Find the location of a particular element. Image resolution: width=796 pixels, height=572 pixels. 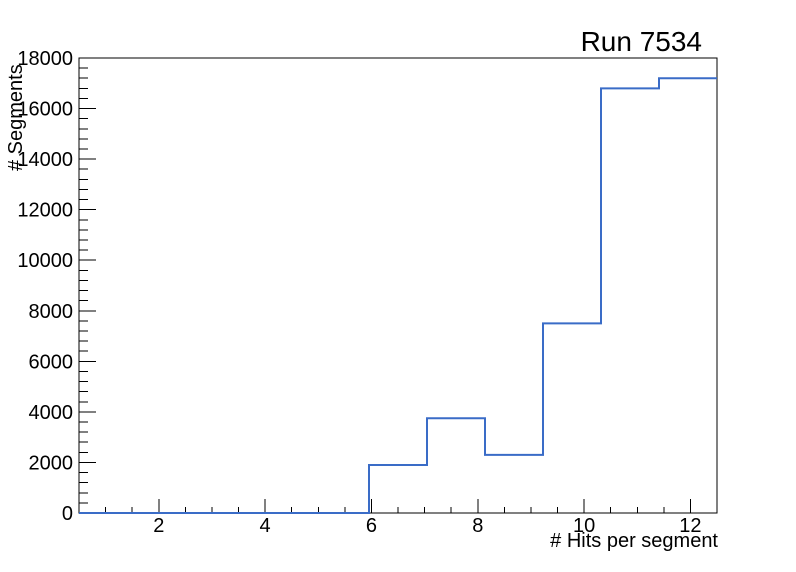

y-tick-label: 10000 is located at coordinates (45, 261).